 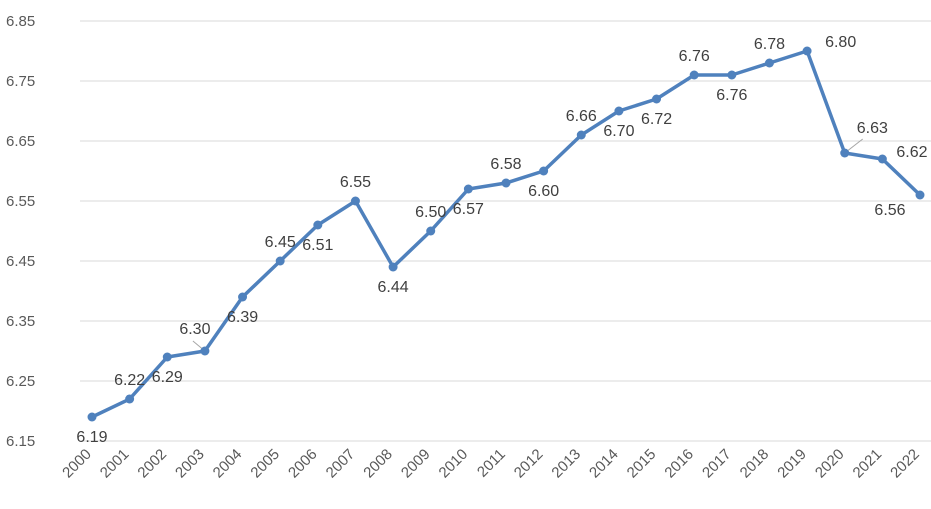 I want to click on y-tick-label: 6.25, so click(x=20, y=381).